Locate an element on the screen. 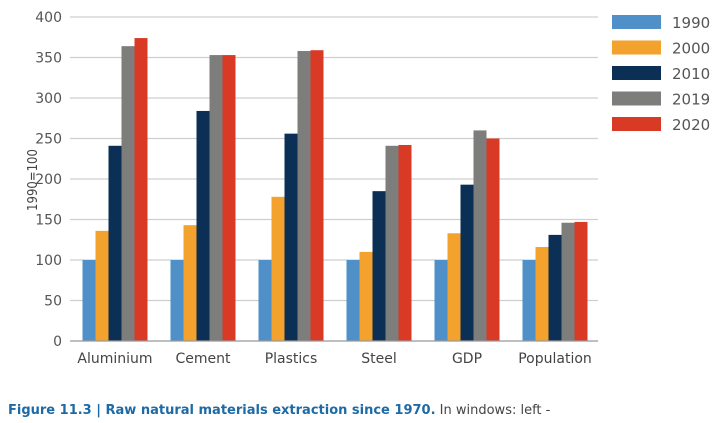 Image resolution: width=722 pixels, height=423 pixels. bar-steel-1990 is located at coordinates (353, 300).